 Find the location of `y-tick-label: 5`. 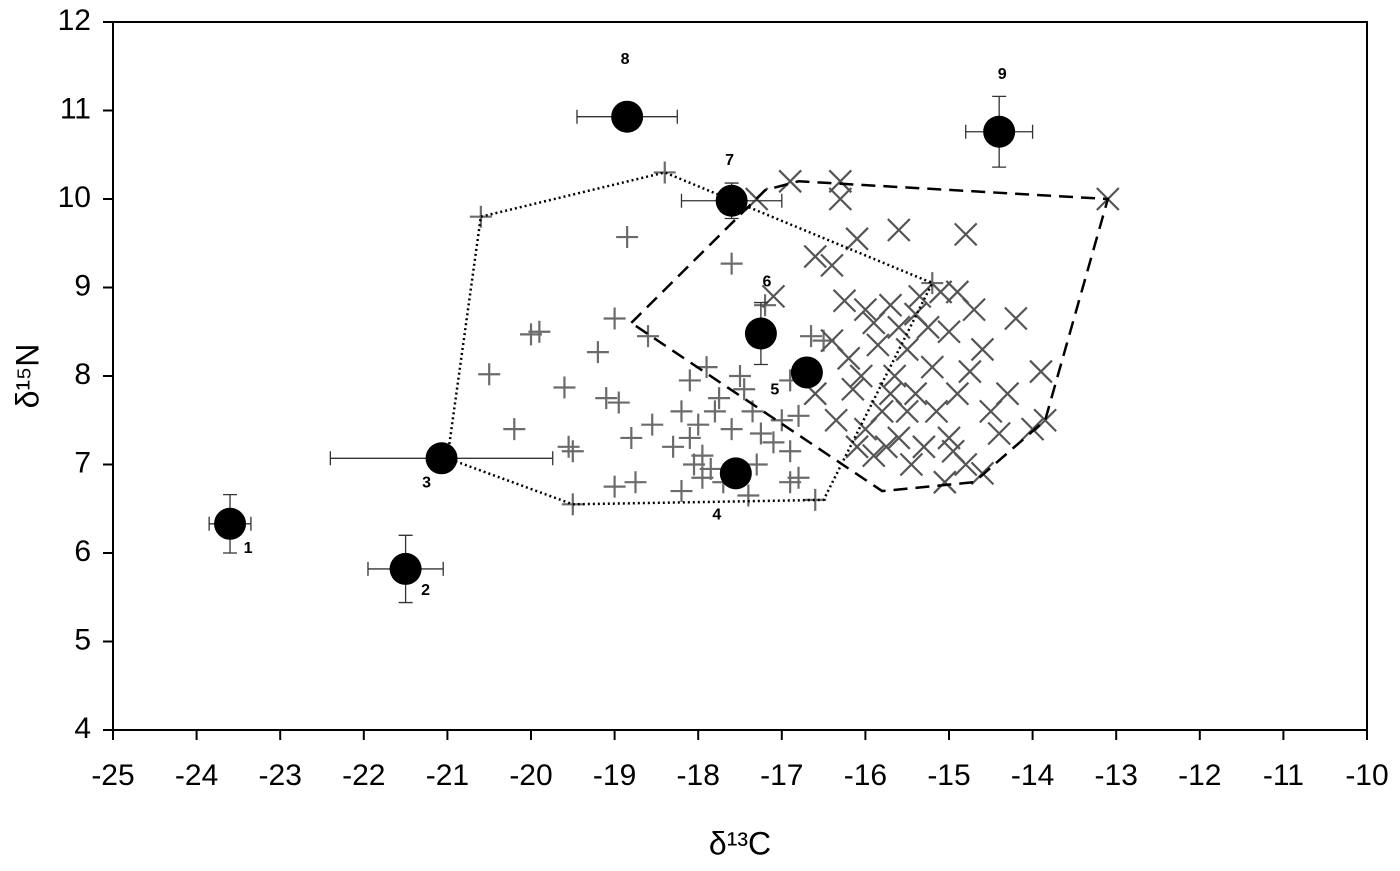

y-tick-label: 5 is located at coordinates (82, 639).